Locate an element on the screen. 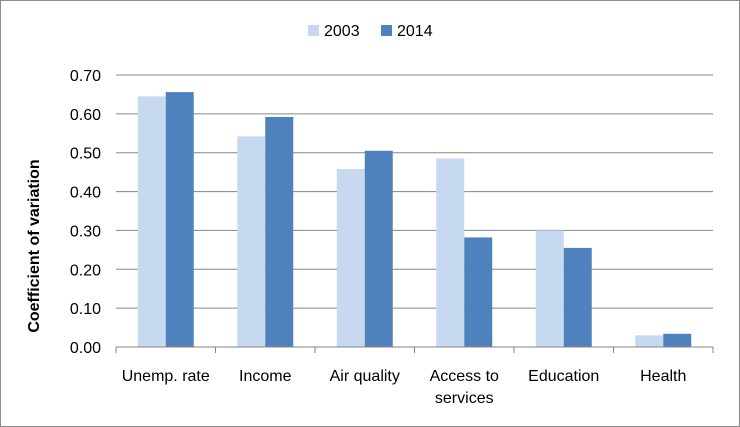 This screenshot has width=740, height=427. y-axis-ticks: 0.00 0.10 0.20 0.30 0.40 0.50 0.60 0.70 is located at coordinates (85, 212).